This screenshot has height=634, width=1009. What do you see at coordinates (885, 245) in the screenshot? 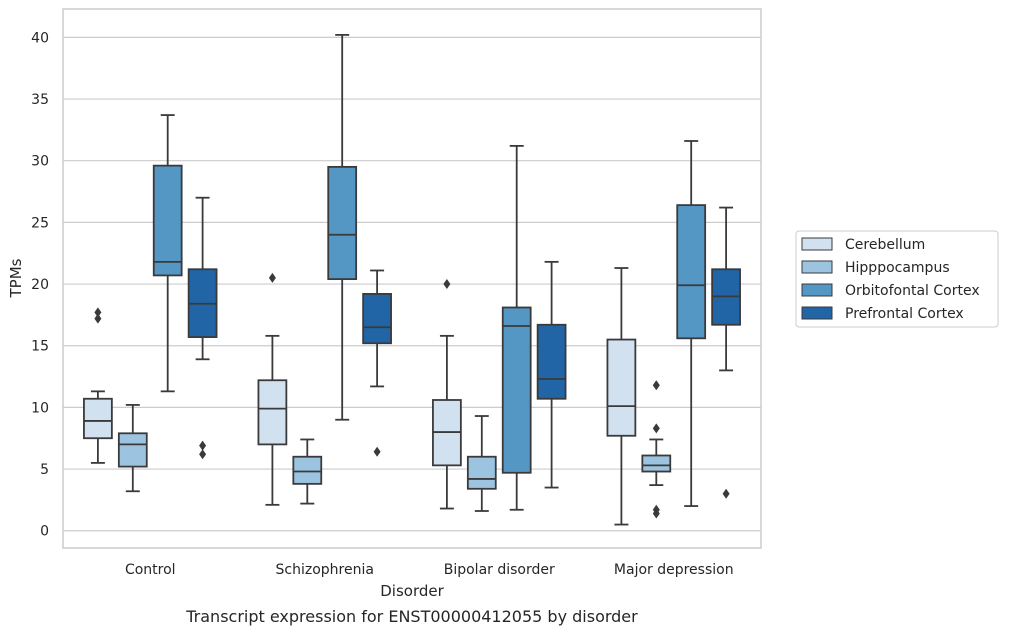
I see `legend-label: Cerebellum` at bounding box center [885, 245].